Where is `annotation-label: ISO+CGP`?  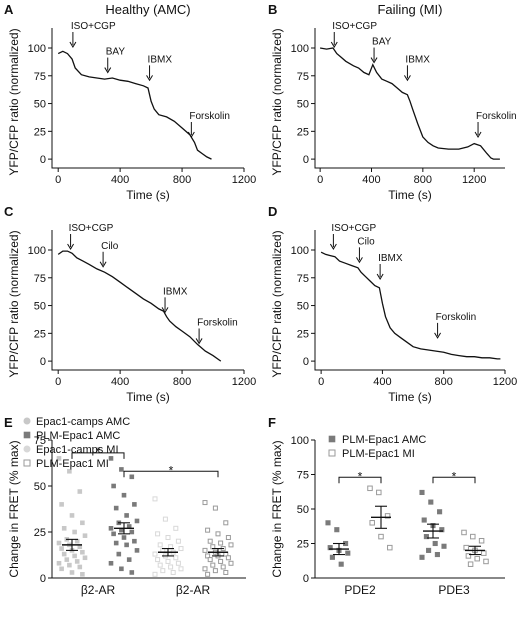
annotation-label: ISO+CGP is located at coordinates (93, 26).